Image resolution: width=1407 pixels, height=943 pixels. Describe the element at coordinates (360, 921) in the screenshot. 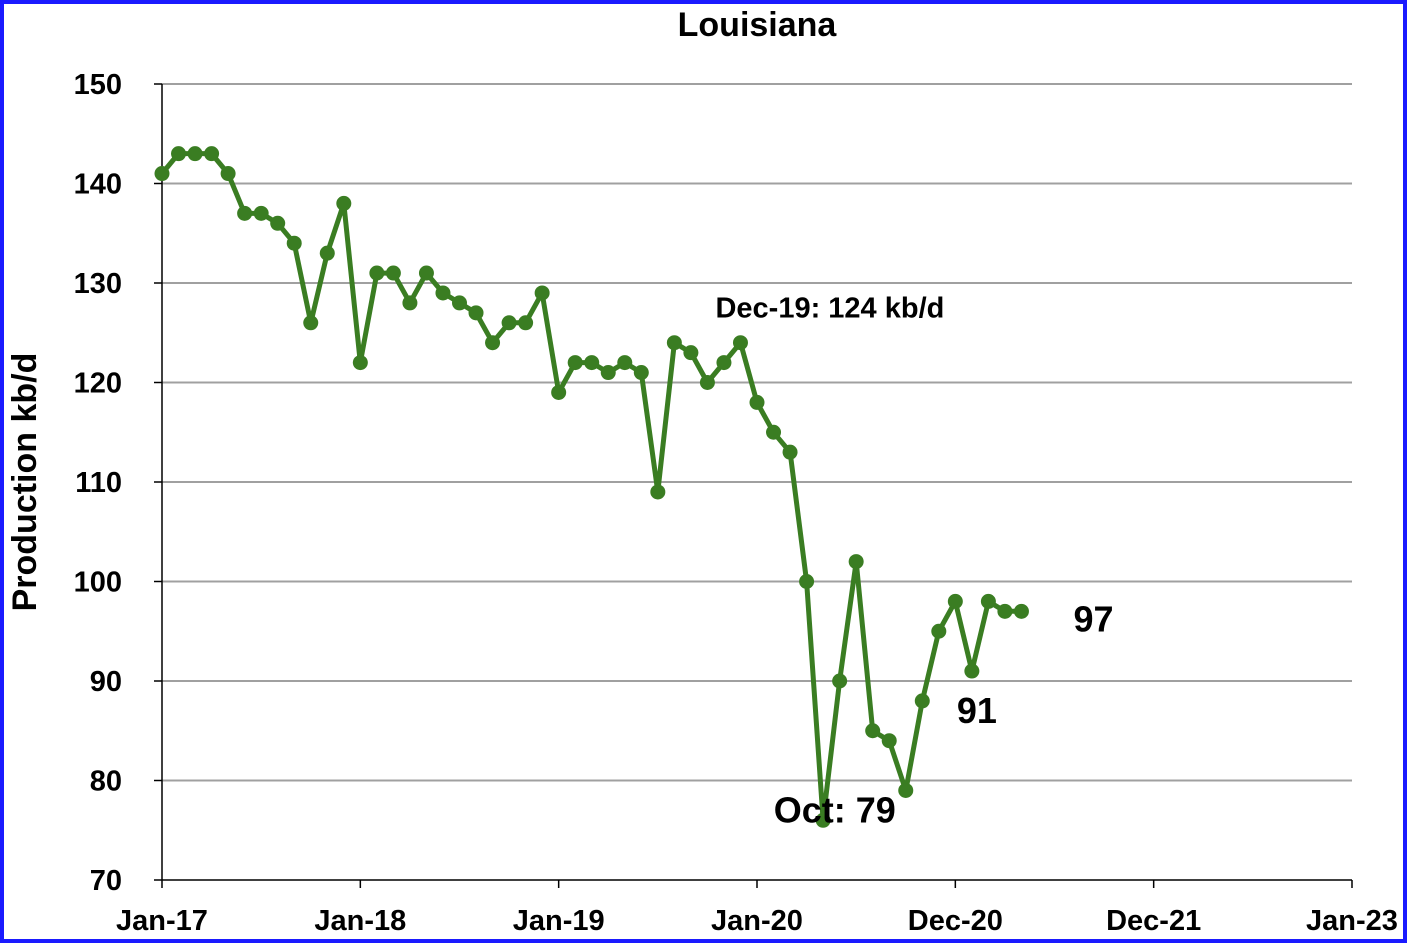

I see `x-tick-label: Jan-18` at that location.